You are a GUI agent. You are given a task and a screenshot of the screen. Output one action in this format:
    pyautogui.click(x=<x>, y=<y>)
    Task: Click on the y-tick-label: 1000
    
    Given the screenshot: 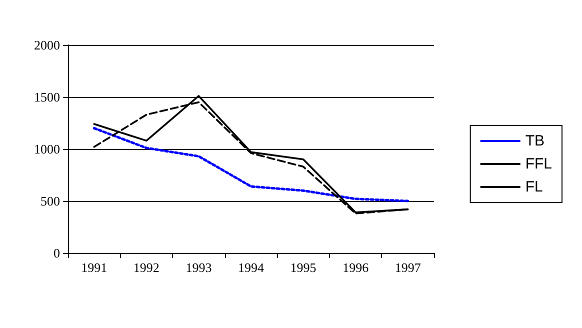 What is the action you would take?
    pyautogui.click(x=47, y=149)
    